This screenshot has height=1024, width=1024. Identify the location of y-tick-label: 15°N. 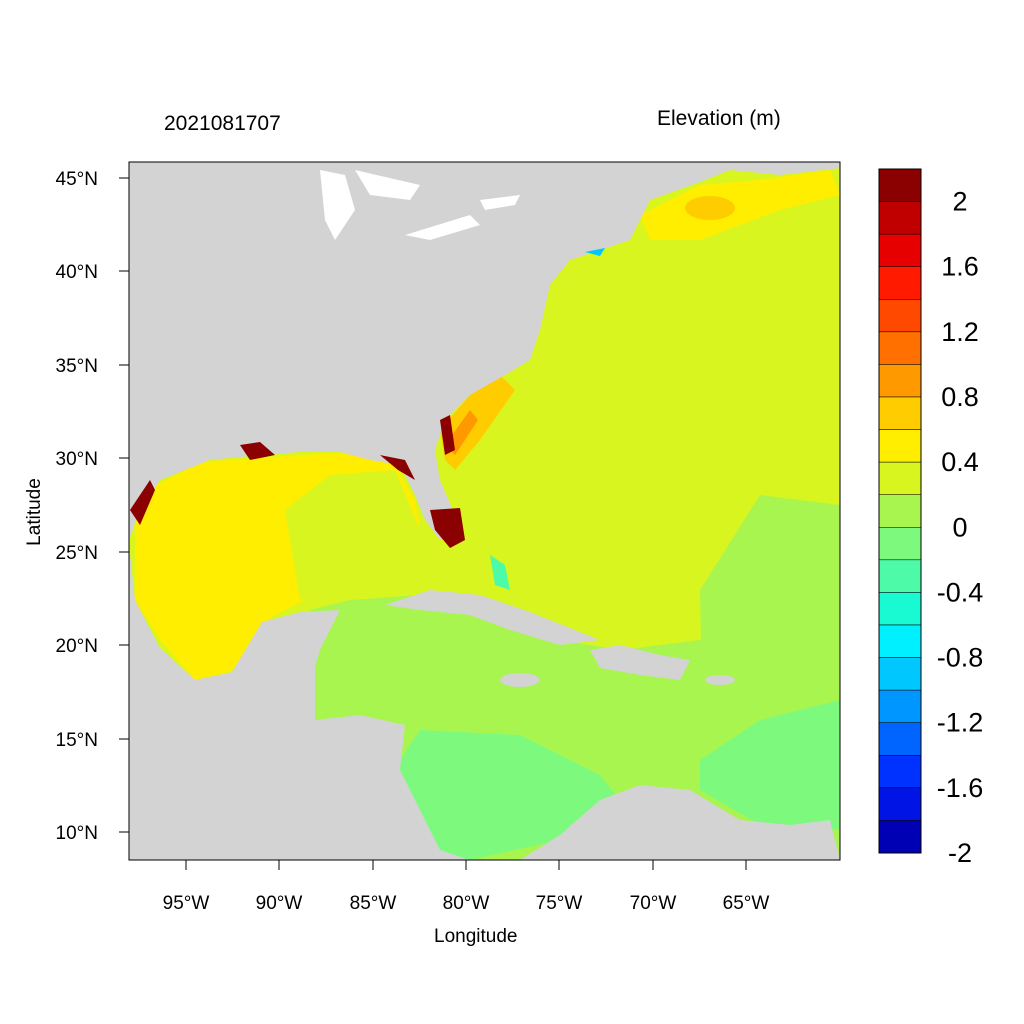
(77, 740).